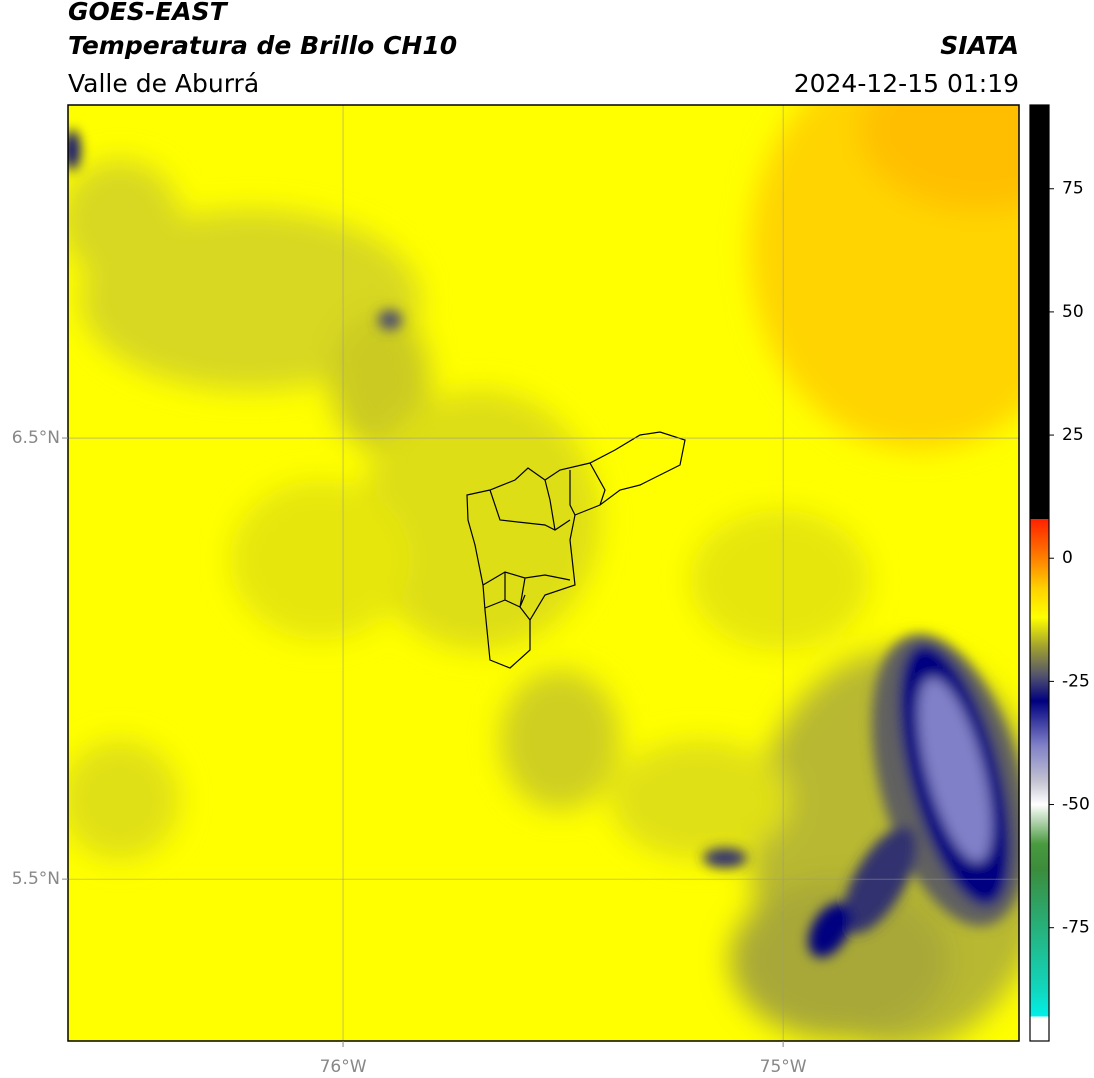  Describe the element at coordinates (36, 438) in the screenshot. I see `lat-label: 6.5°N` at that location.